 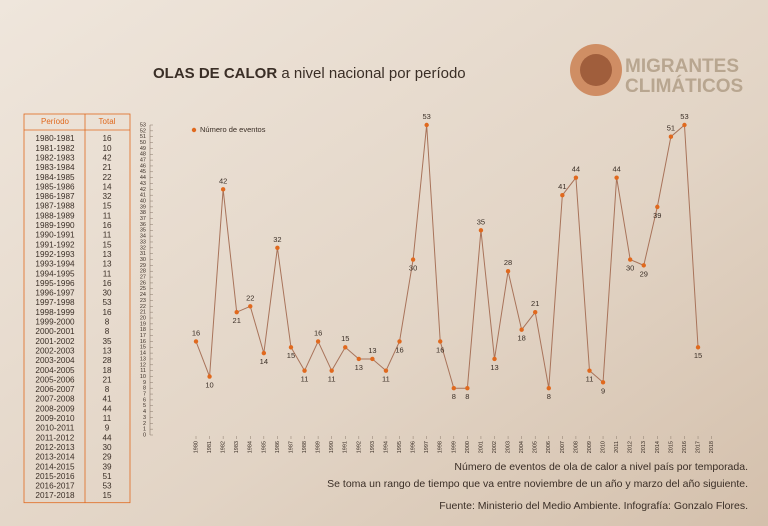 I want to click on table-total: 53, so click(x=107, y=486).